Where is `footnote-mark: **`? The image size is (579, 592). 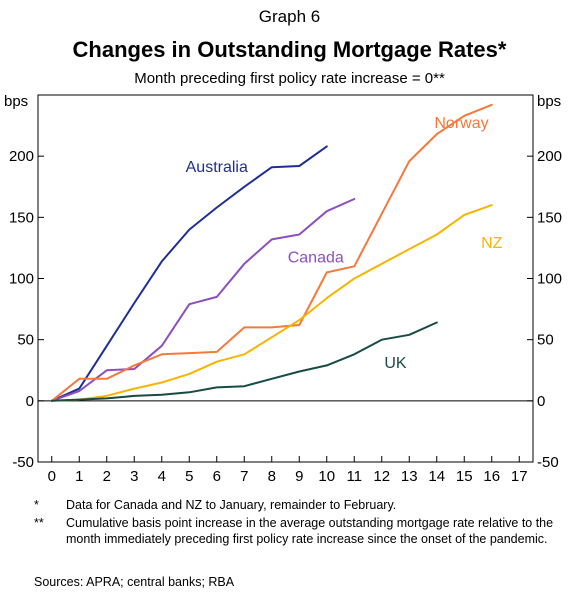
footnote-mark: ** is located at coordinates (39, 523).